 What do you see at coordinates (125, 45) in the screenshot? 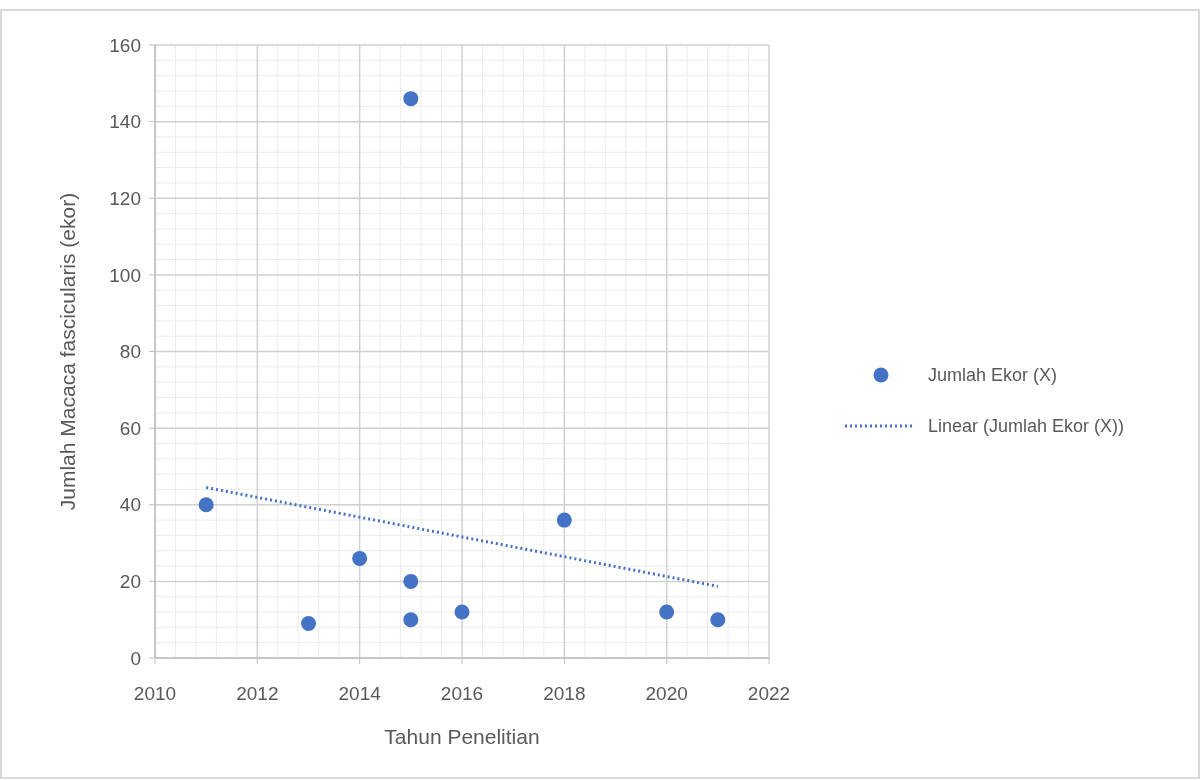
I see `y-tick-label: 160` at bounding box center [125, 45].